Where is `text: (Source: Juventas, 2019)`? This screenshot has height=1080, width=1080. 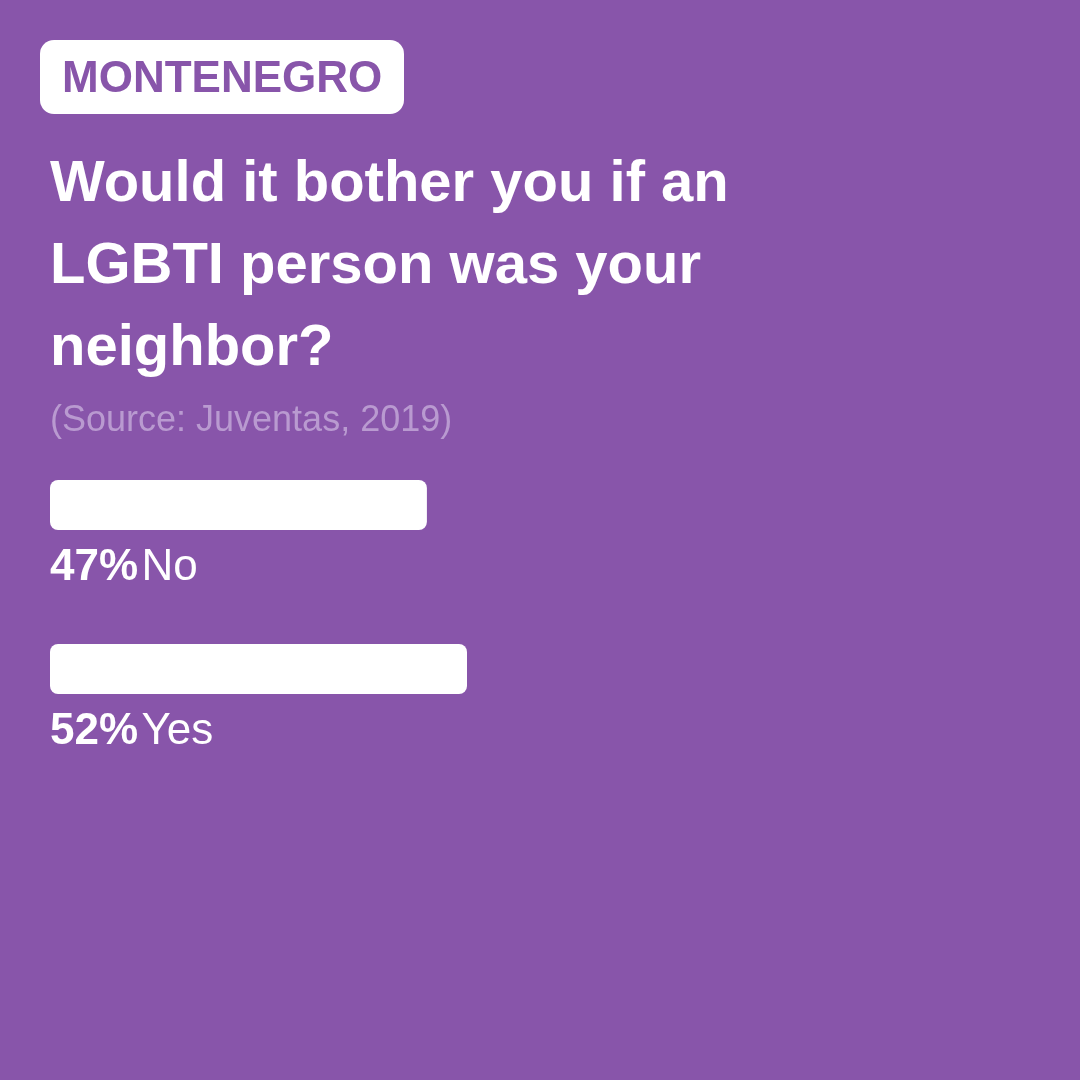 text: (Source: Juventas, 2019) is located at coordinates (251, 419).